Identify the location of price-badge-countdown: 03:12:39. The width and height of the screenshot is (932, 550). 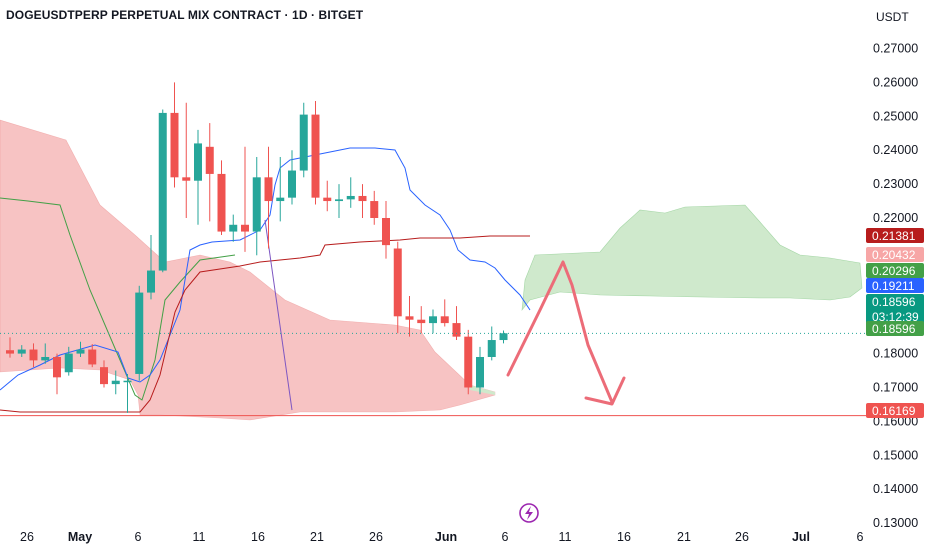
(895, 317).